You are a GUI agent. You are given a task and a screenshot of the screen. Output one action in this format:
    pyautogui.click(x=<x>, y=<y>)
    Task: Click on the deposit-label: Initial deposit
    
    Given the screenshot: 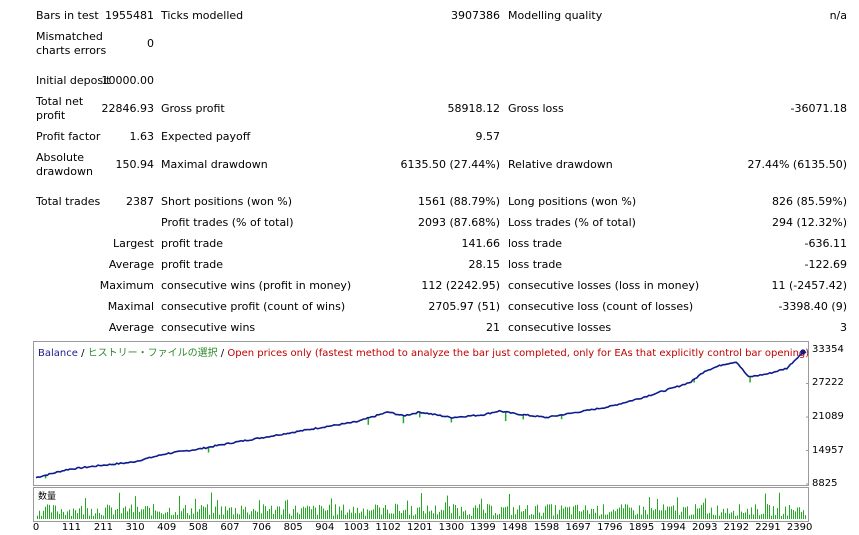 What is the action you would take?
    pyautogui.click(x=73, y=80)
    